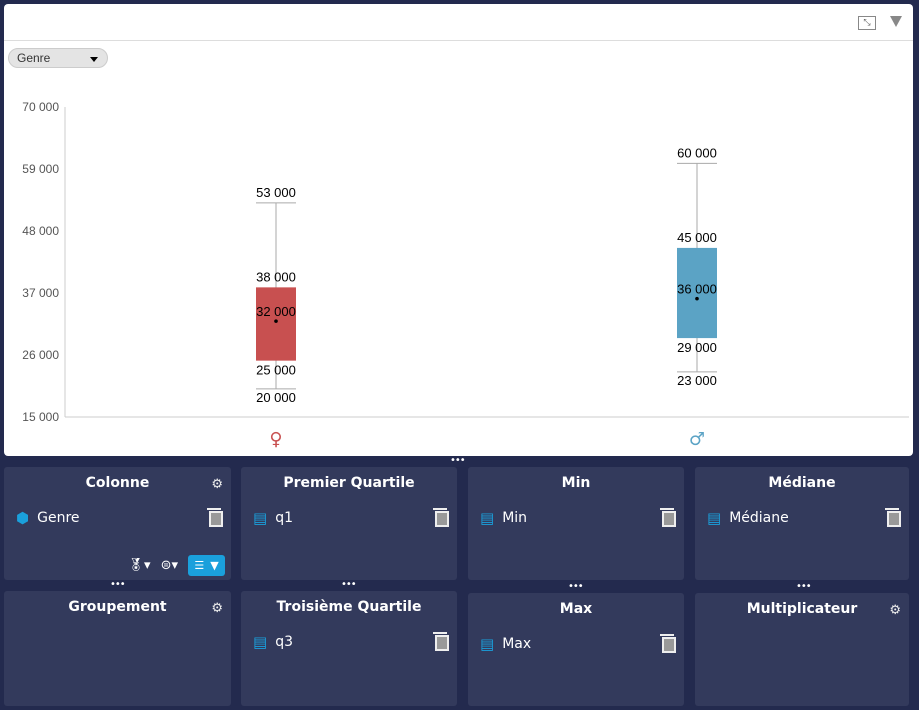 The height and width of the screenshot is (710, 919). I want to click on field-item: ▤ Min, so click(503, 518).